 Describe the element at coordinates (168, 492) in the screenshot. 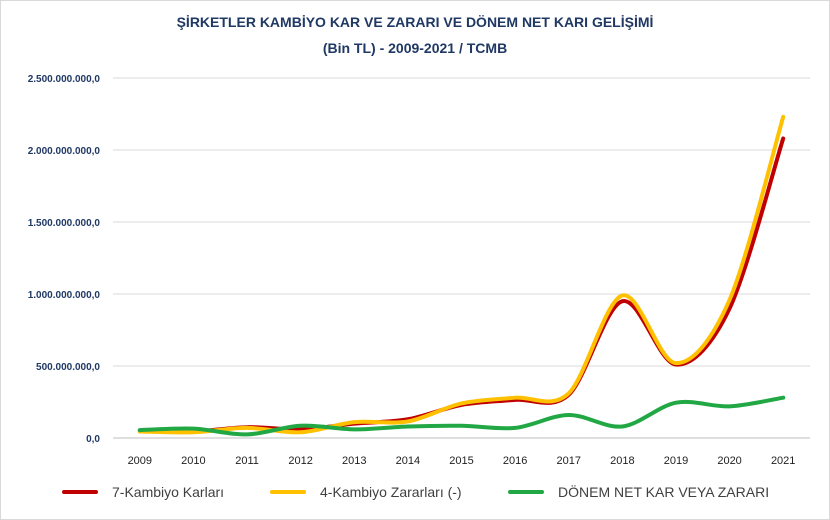

I see `legend-label: 7-Kambiyo Karları` at that location.